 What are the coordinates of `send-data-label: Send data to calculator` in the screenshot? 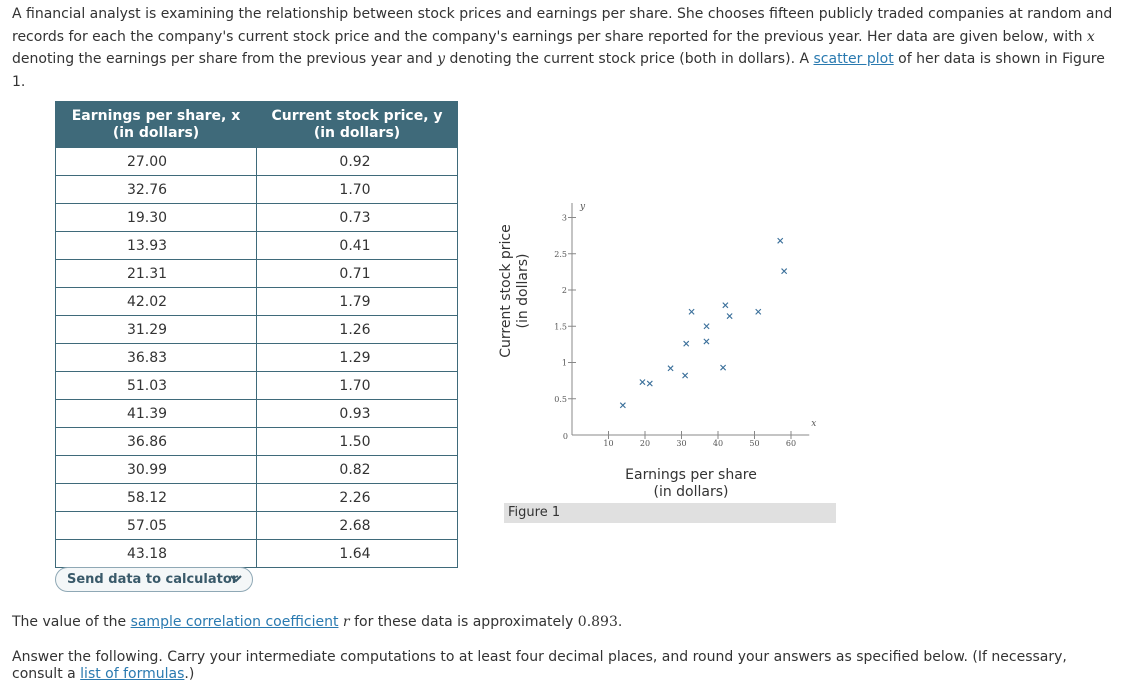 It's located at (153, 579).